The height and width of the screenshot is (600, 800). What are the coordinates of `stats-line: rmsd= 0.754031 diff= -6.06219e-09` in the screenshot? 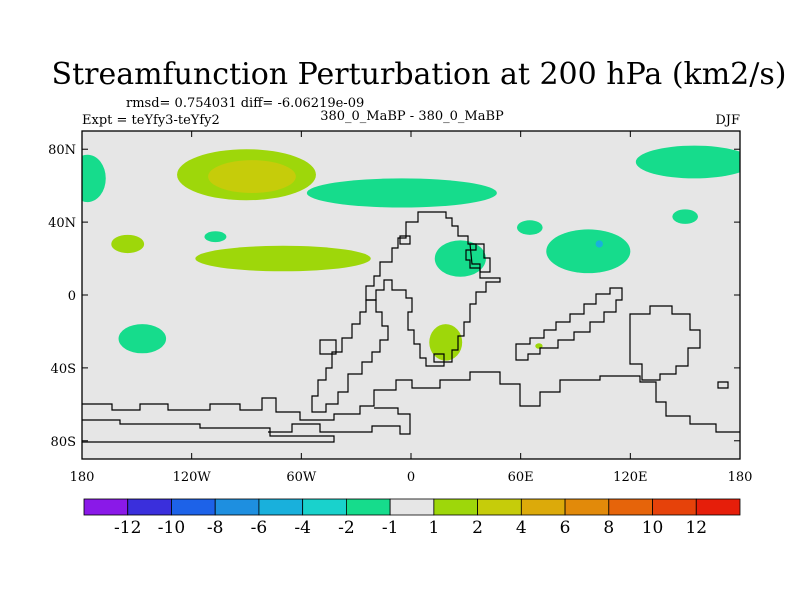 It's located at (245, 103).